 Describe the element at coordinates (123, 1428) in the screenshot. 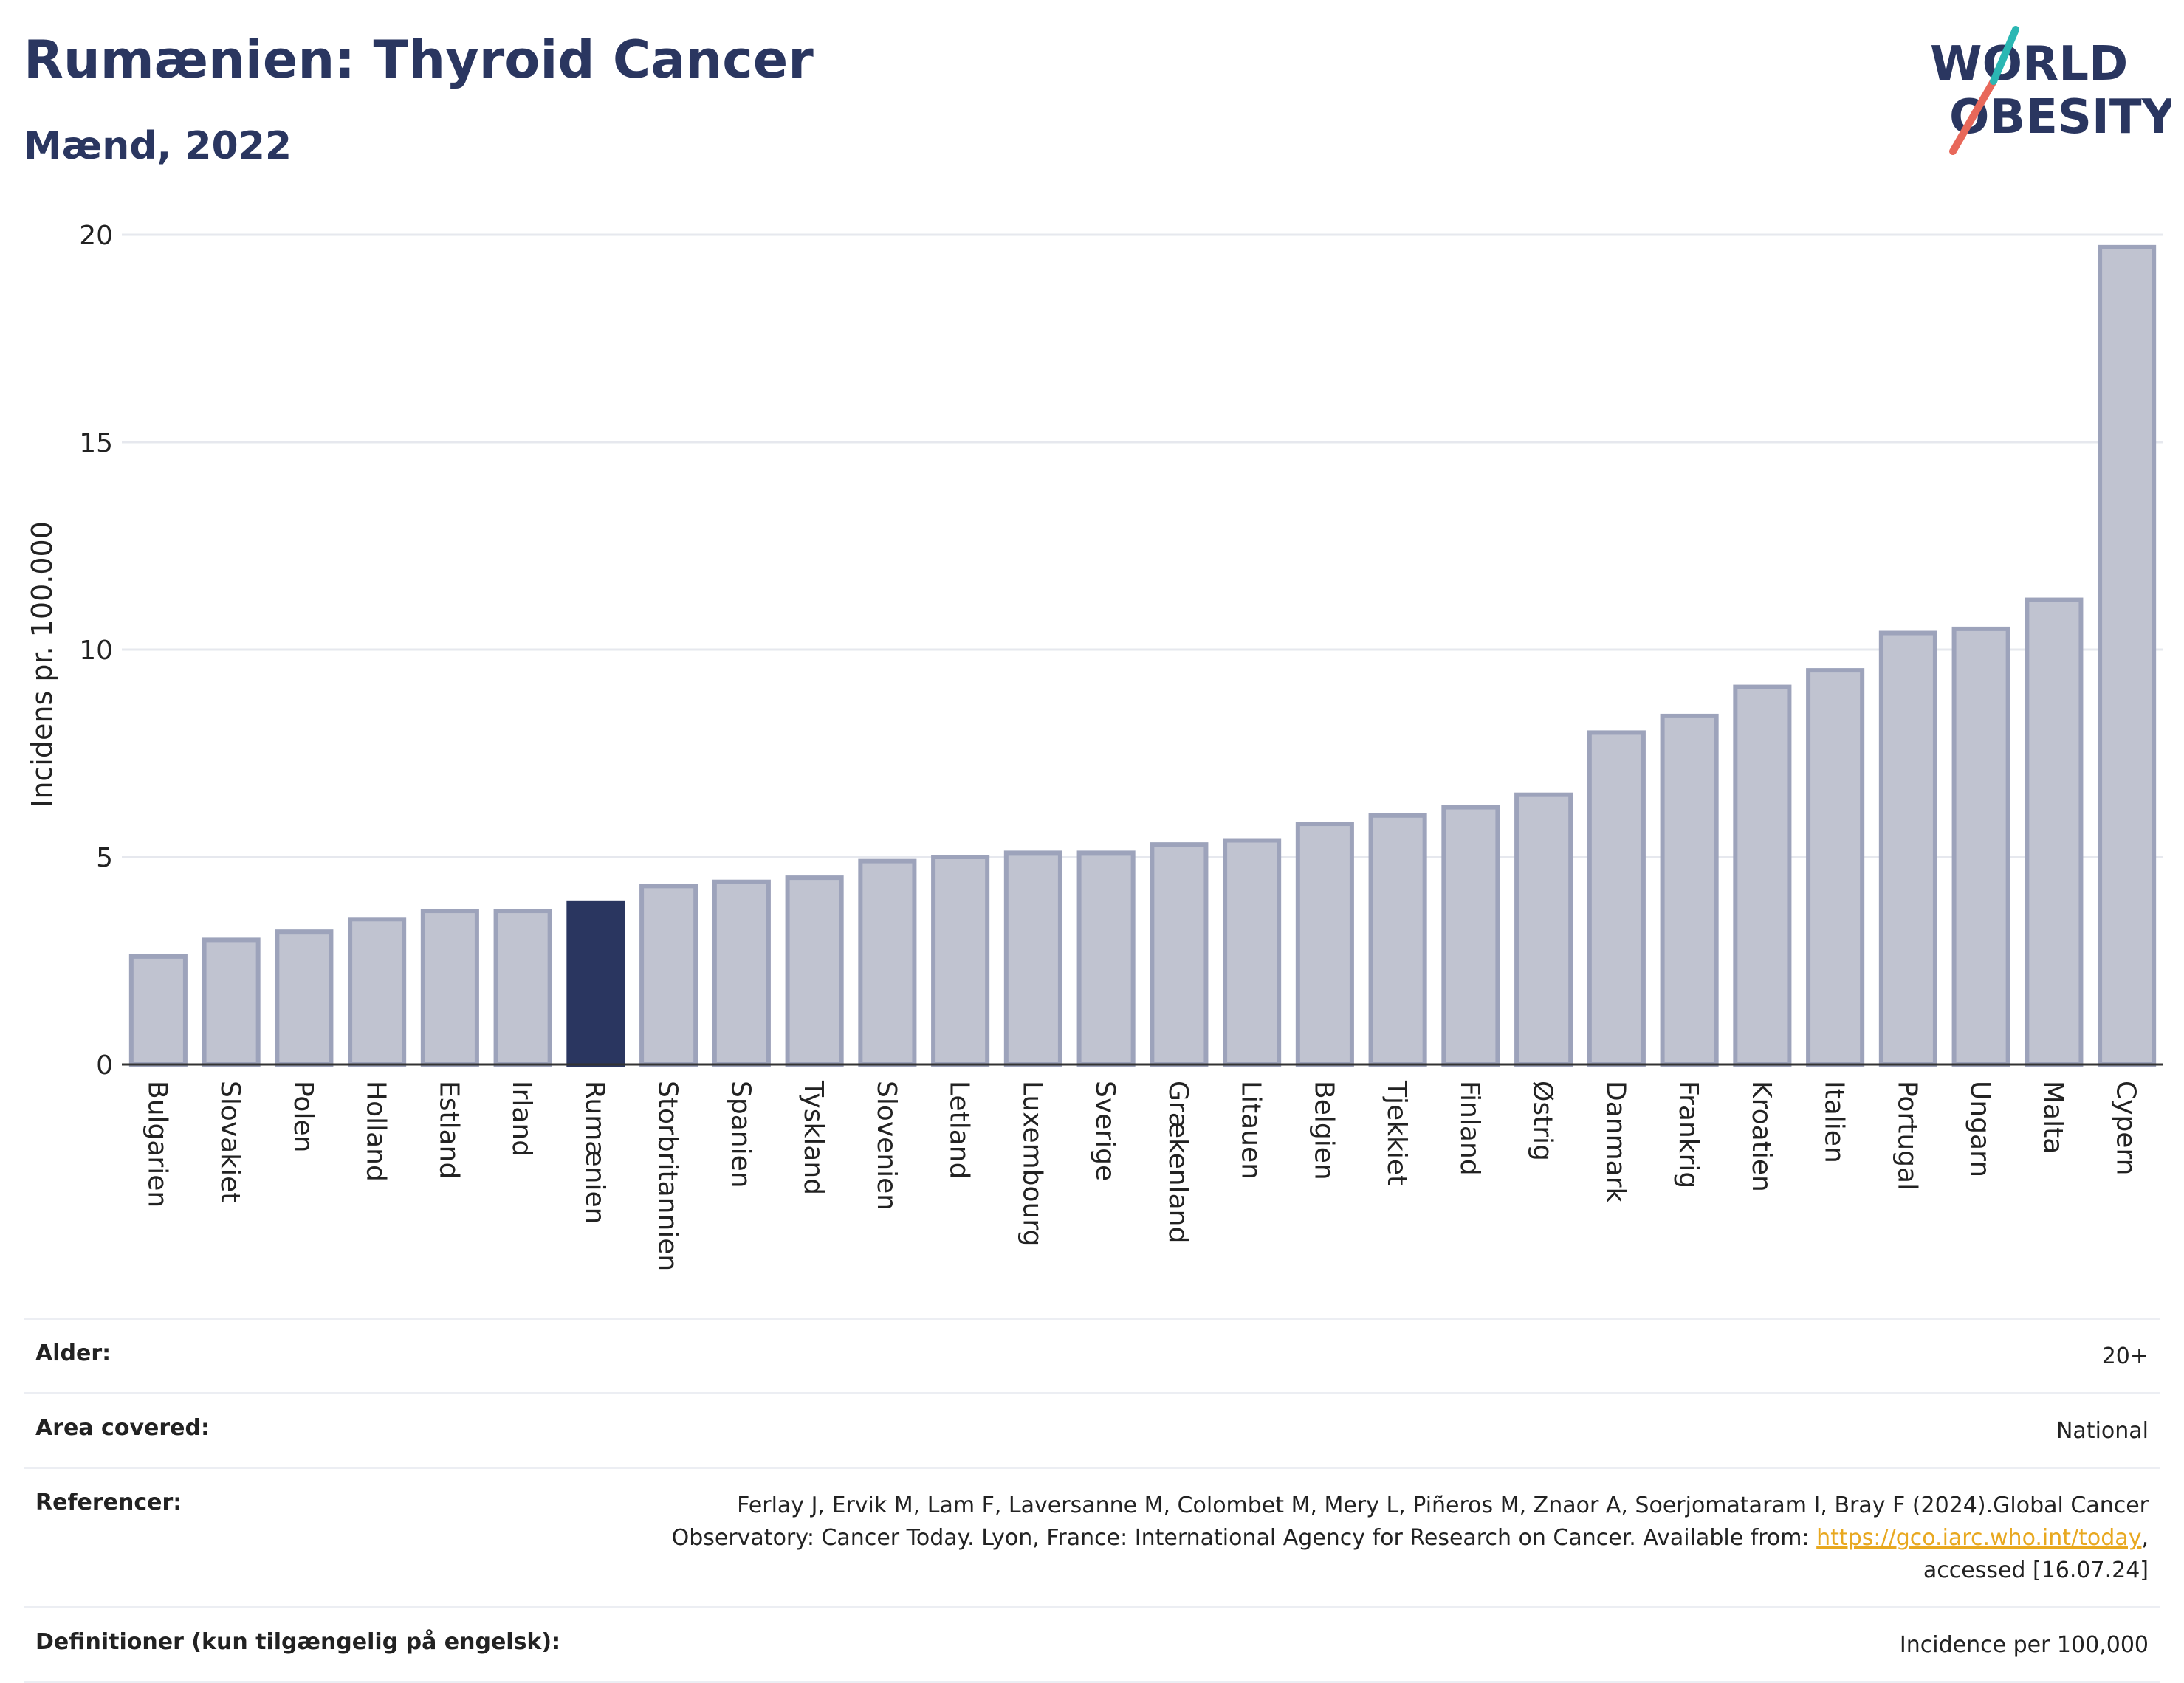

I see `info-label-area: Area covered:` at that location.